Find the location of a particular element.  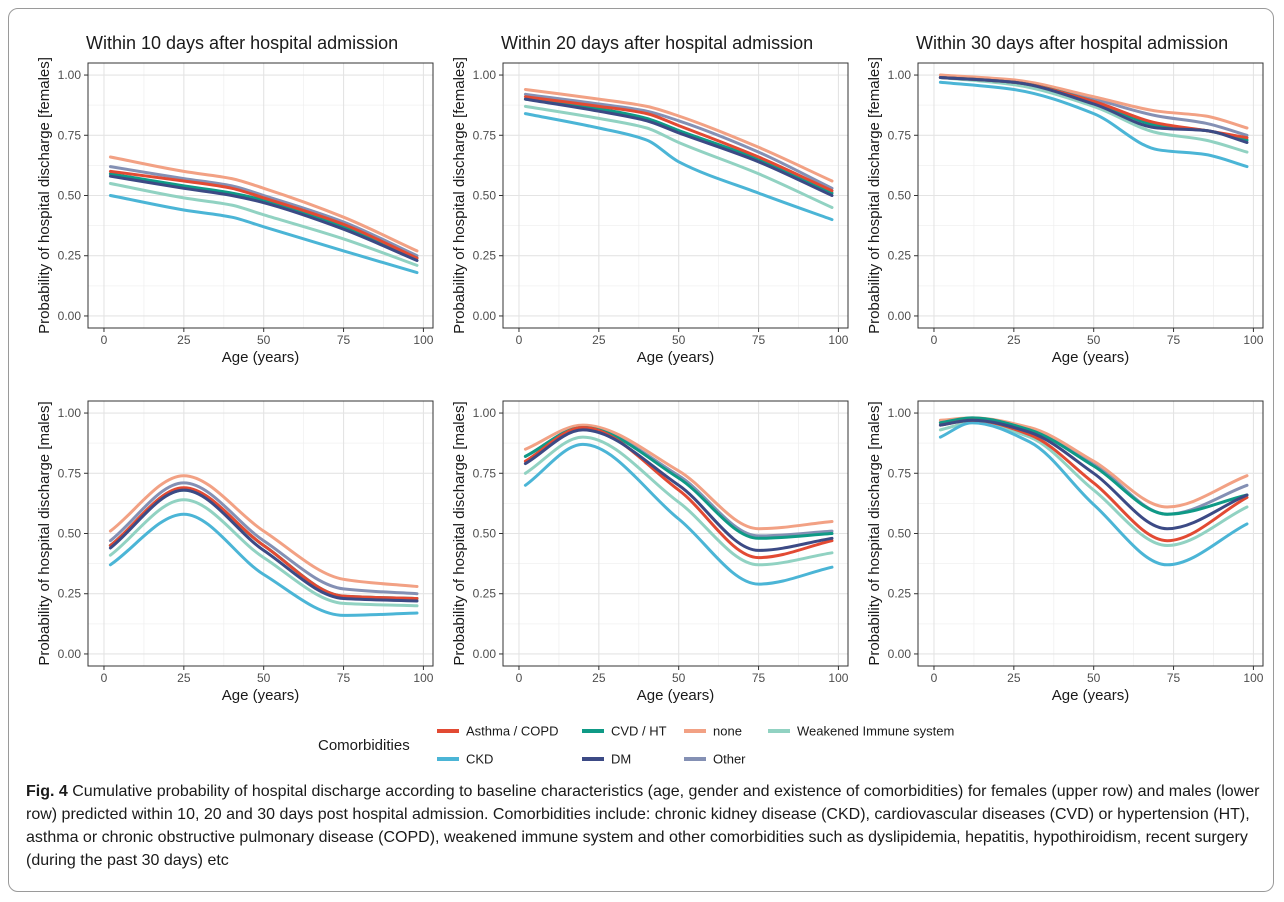

panel-2-series-asthma-copd is located at coordinates (678, 144).